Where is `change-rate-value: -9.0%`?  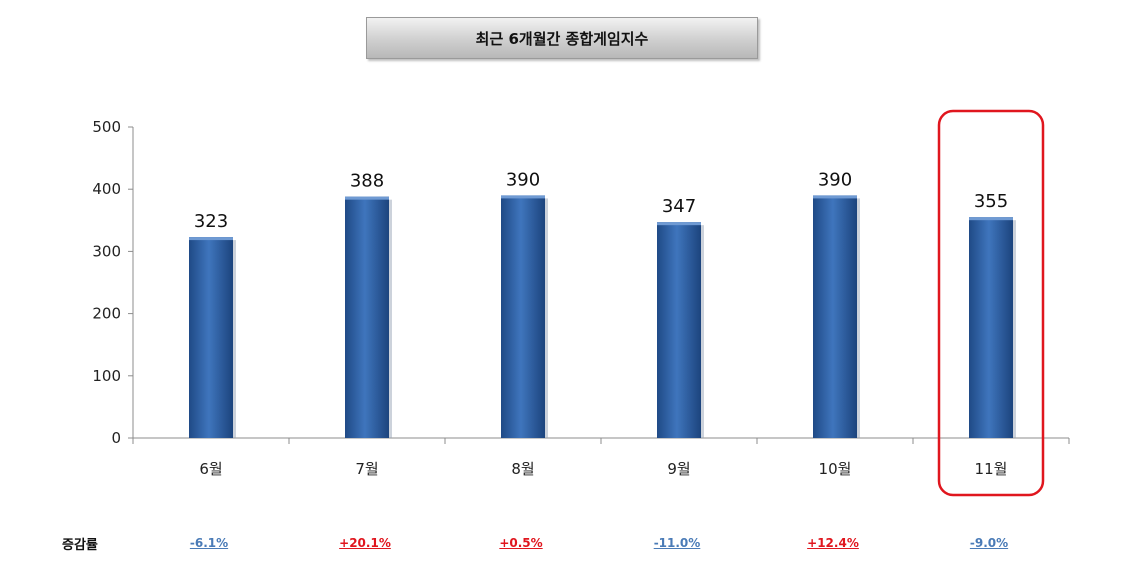
change-rate-value: -9.0% is located at coordinates (989, 543).